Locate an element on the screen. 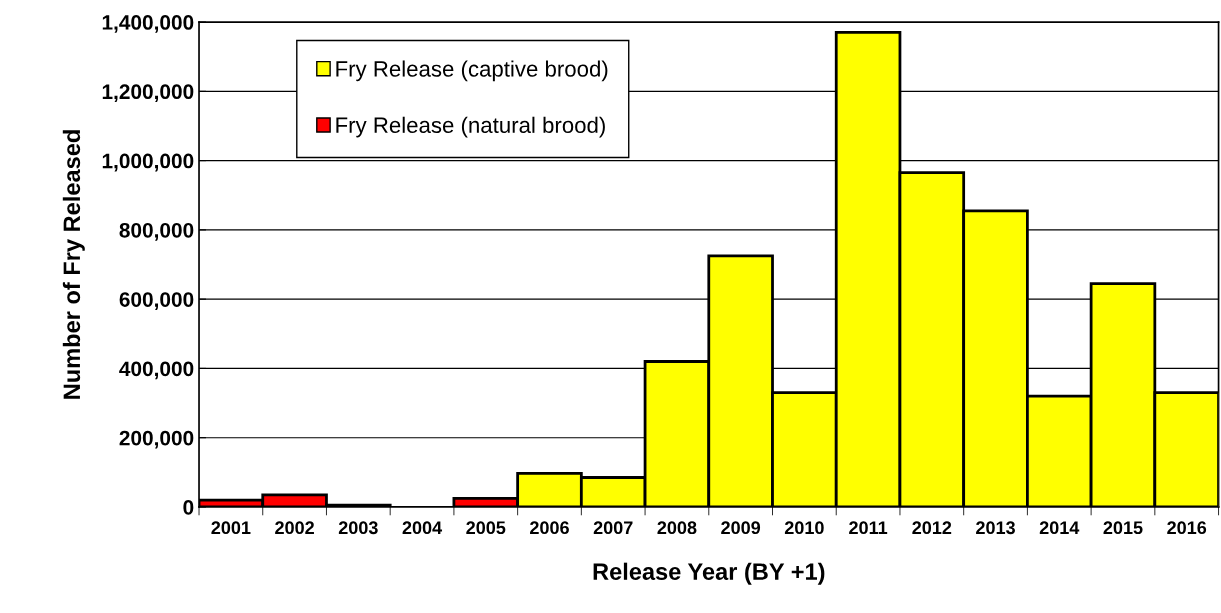 This screenshot has width=1221, height=613. x-tick-label: 2011 is located at coordinates (868, 528).